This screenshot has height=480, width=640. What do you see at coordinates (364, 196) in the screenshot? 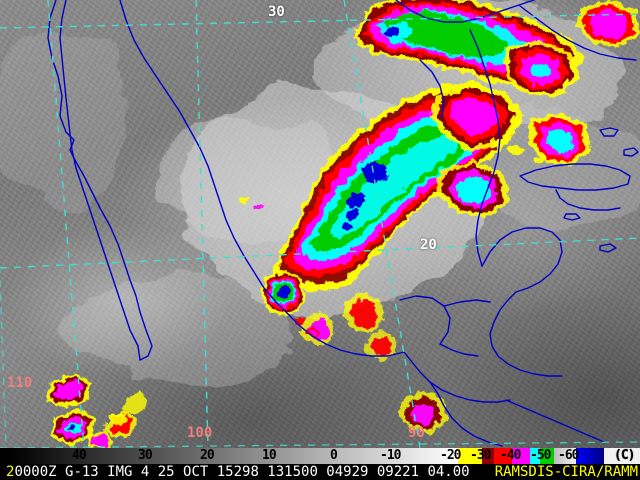
I see `overshooting-top-cores` at bounding box center [364, 196].